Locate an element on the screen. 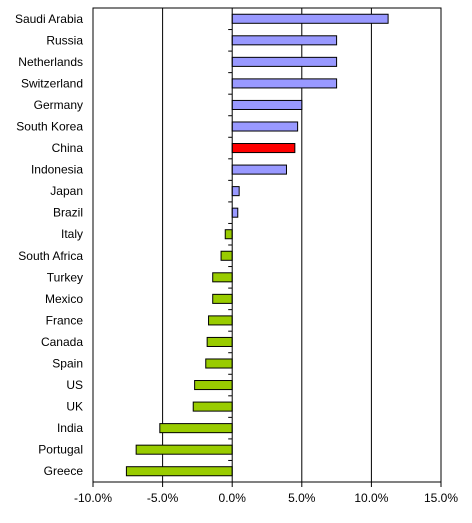 The width and height of the screenshot is (472, 523). bar-south-africa is located at coordinates (226, 255).